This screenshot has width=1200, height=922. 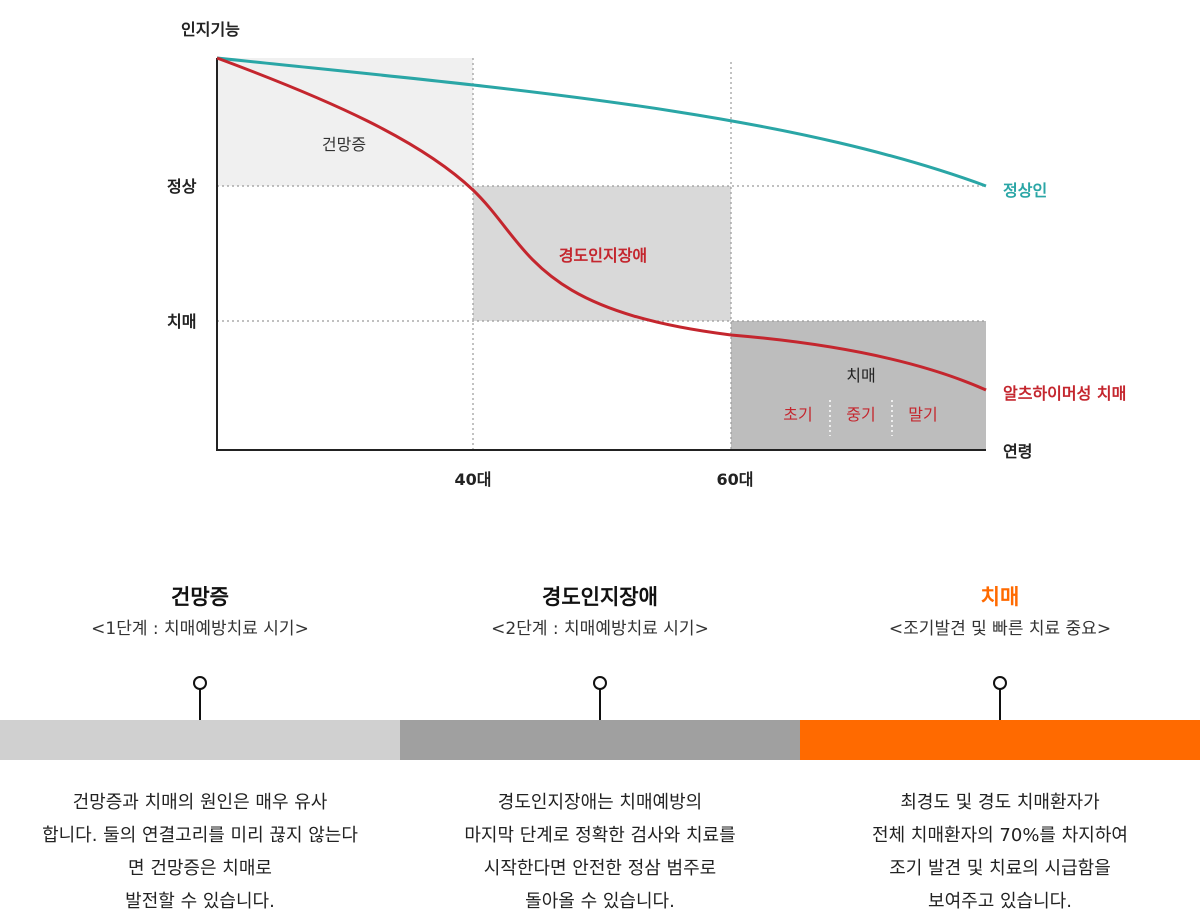 I want to click on dementia-stage-early: 초기, so click(x=797, y=414).